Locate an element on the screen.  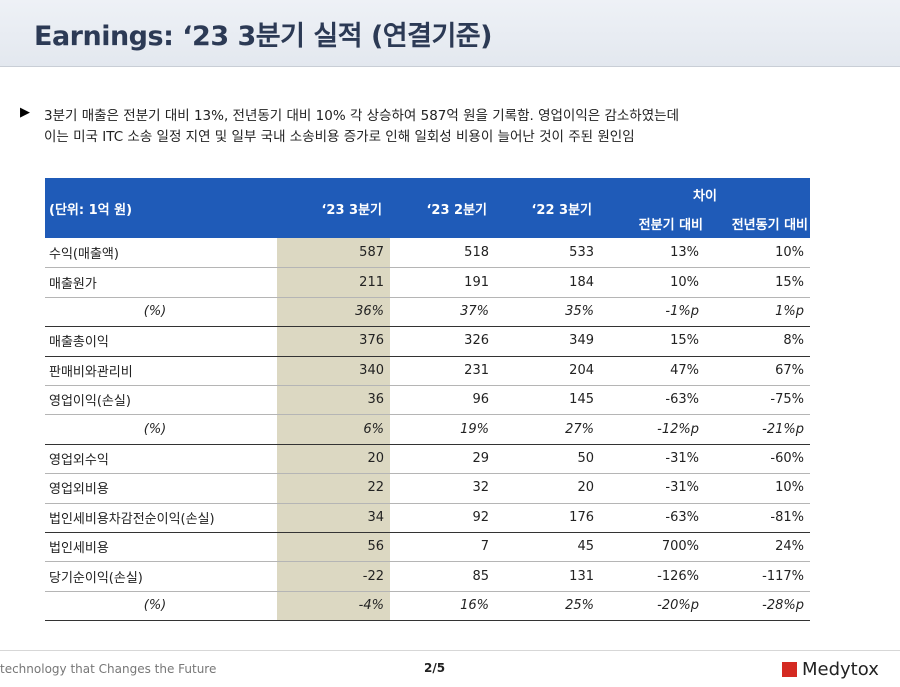
table-cell: 184 is located at coordinates (581, 282).